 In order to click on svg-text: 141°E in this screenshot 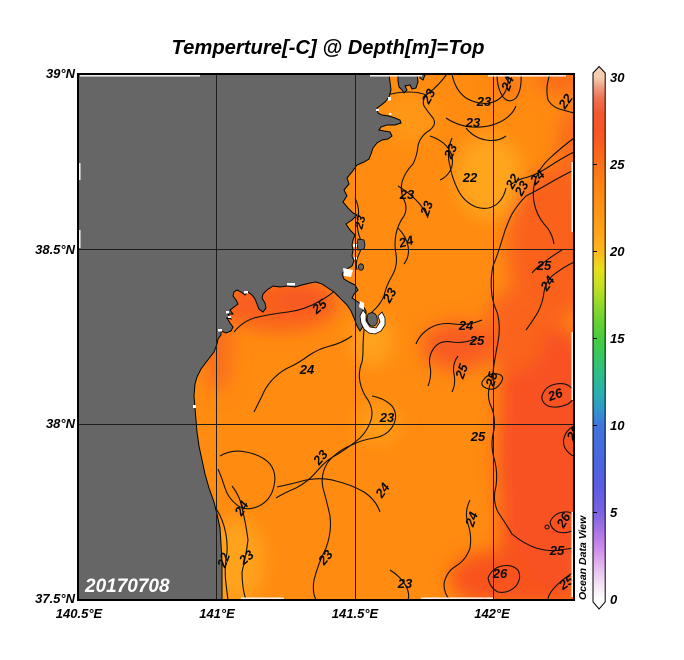, I will do `click(217, 613)`.